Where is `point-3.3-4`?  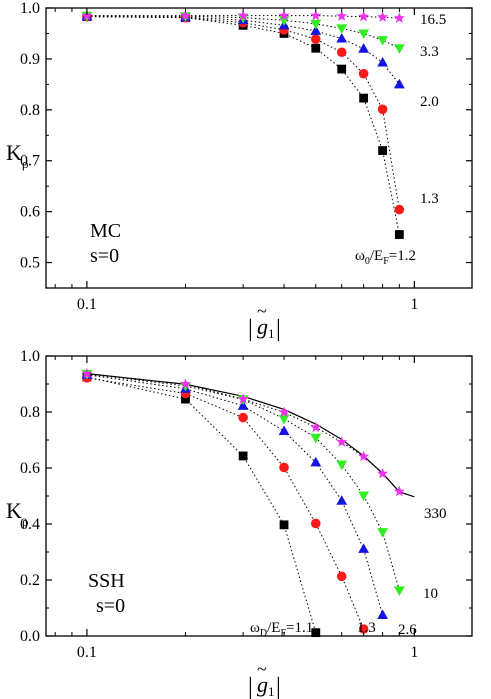
point-3.3-4 is located at coordinates (316, 24).